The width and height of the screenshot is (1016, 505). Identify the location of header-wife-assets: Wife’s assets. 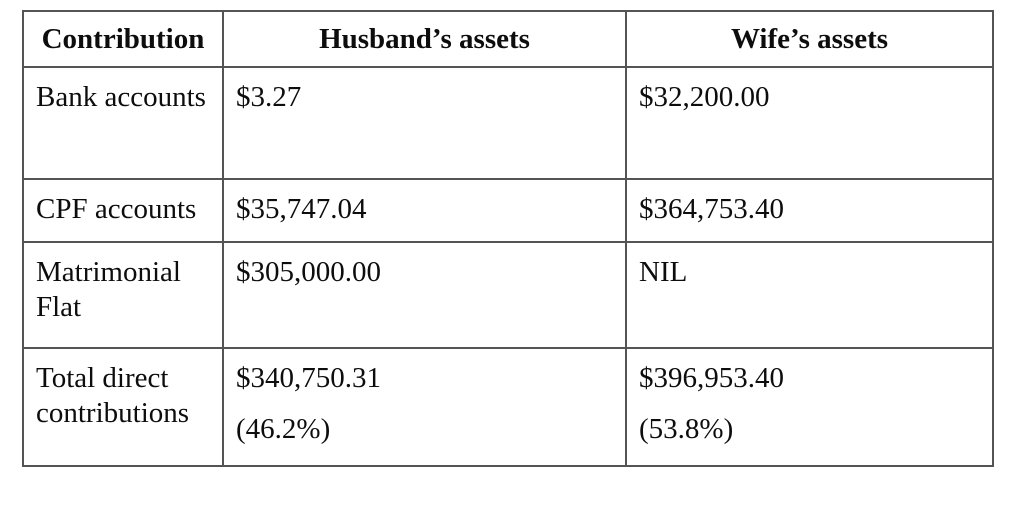
(809, 39).